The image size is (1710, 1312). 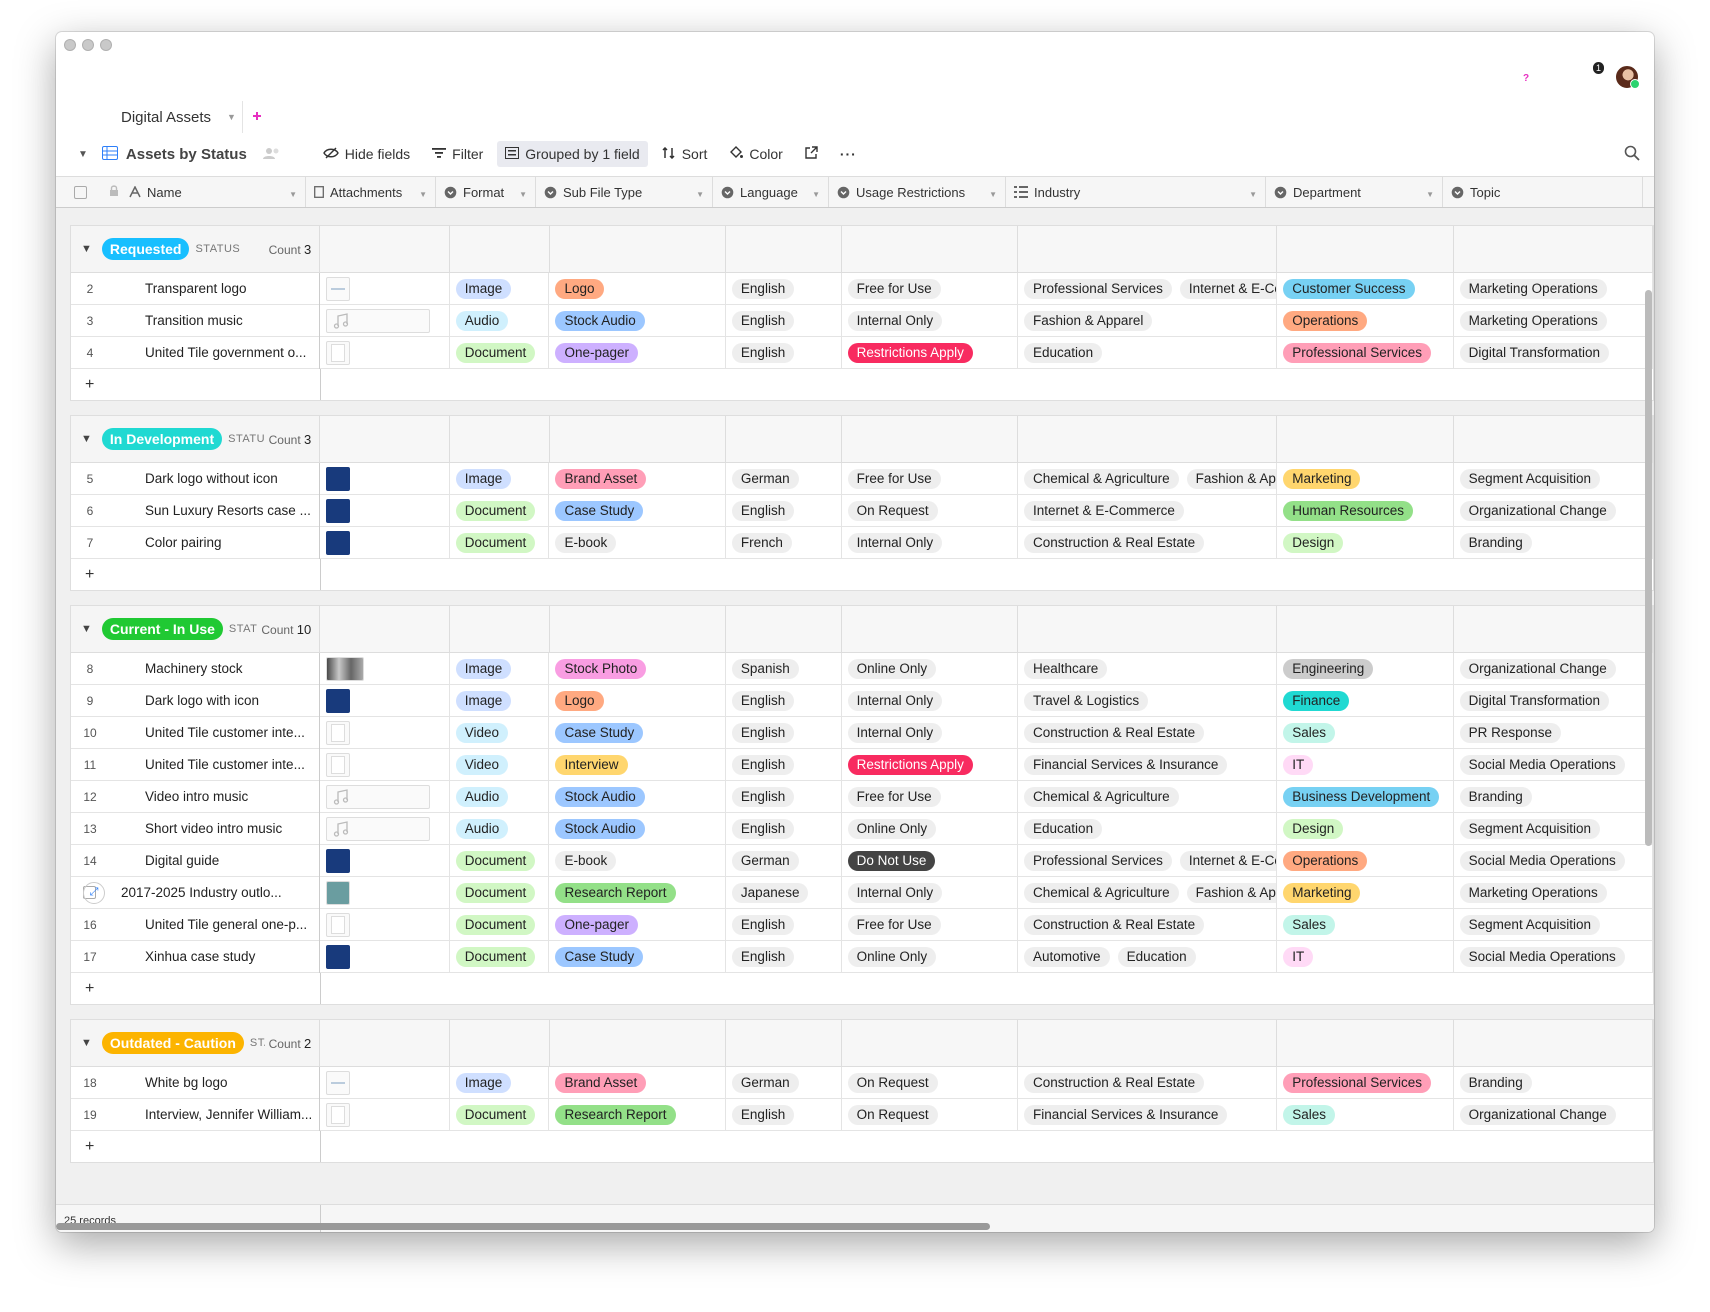 I want to click on industry-cell: Education, so click(x=1148, y=828).